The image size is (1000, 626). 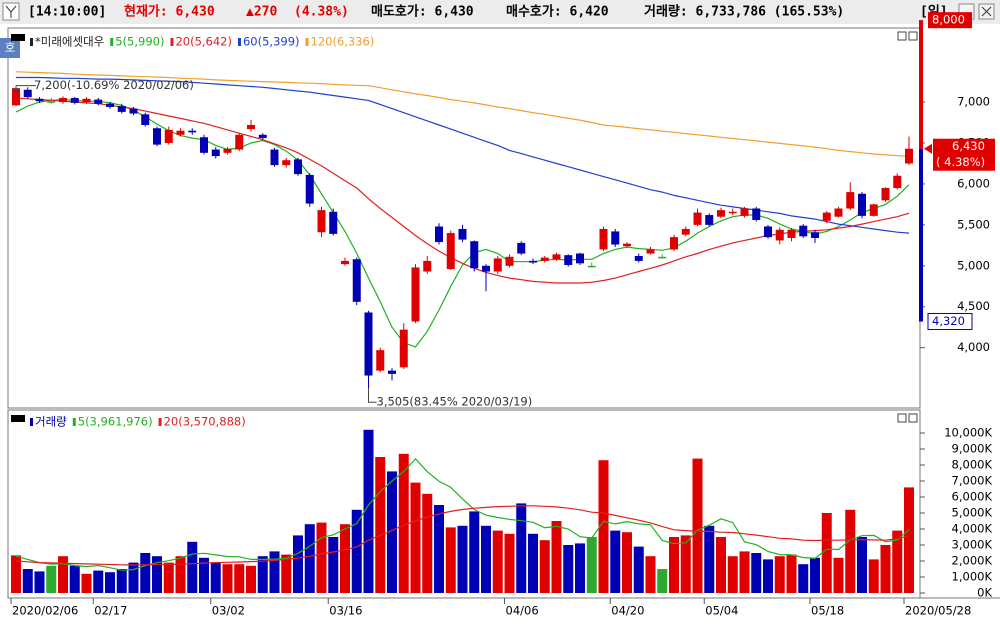 What do you see at coordinates (973, 183) in the screenshot?
I see `y-tick-label: 6,000` at bounding box center [973, 183].